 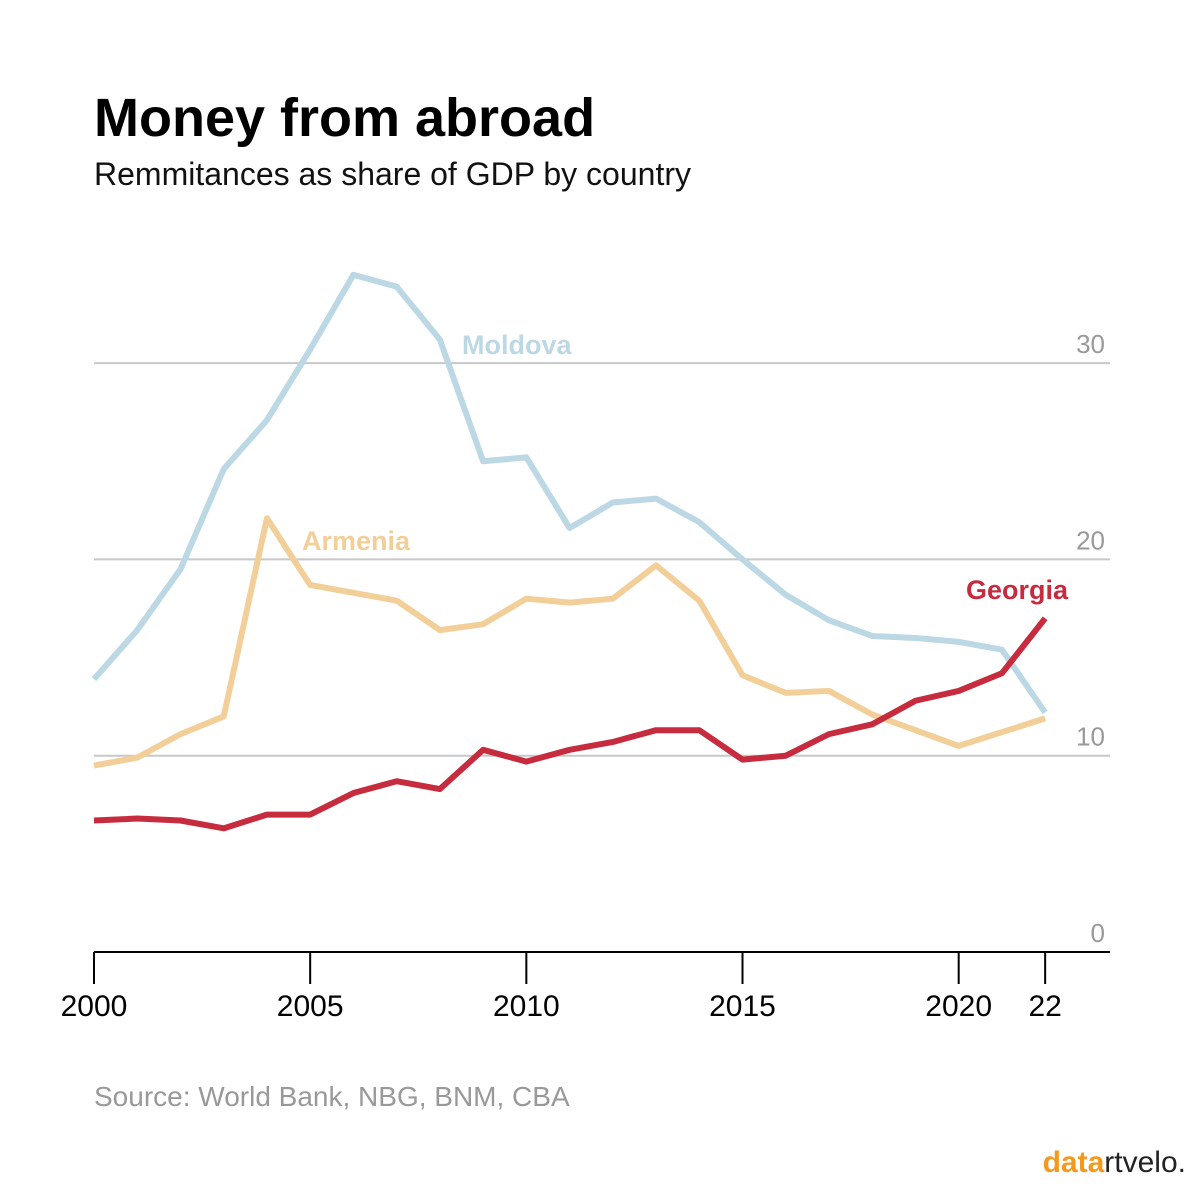 I want to click on x-tick-label: 2015, so click(x=742, y=1006).